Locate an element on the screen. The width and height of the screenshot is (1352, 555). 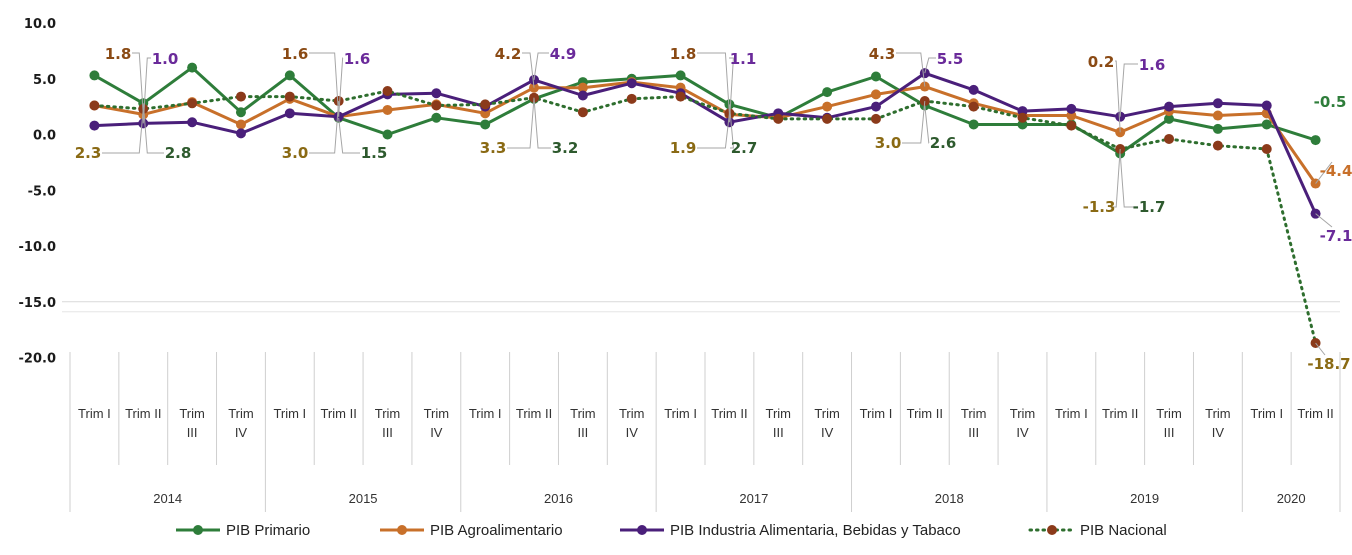
data-label: -4.4 is located at coordinates (1333, 172).